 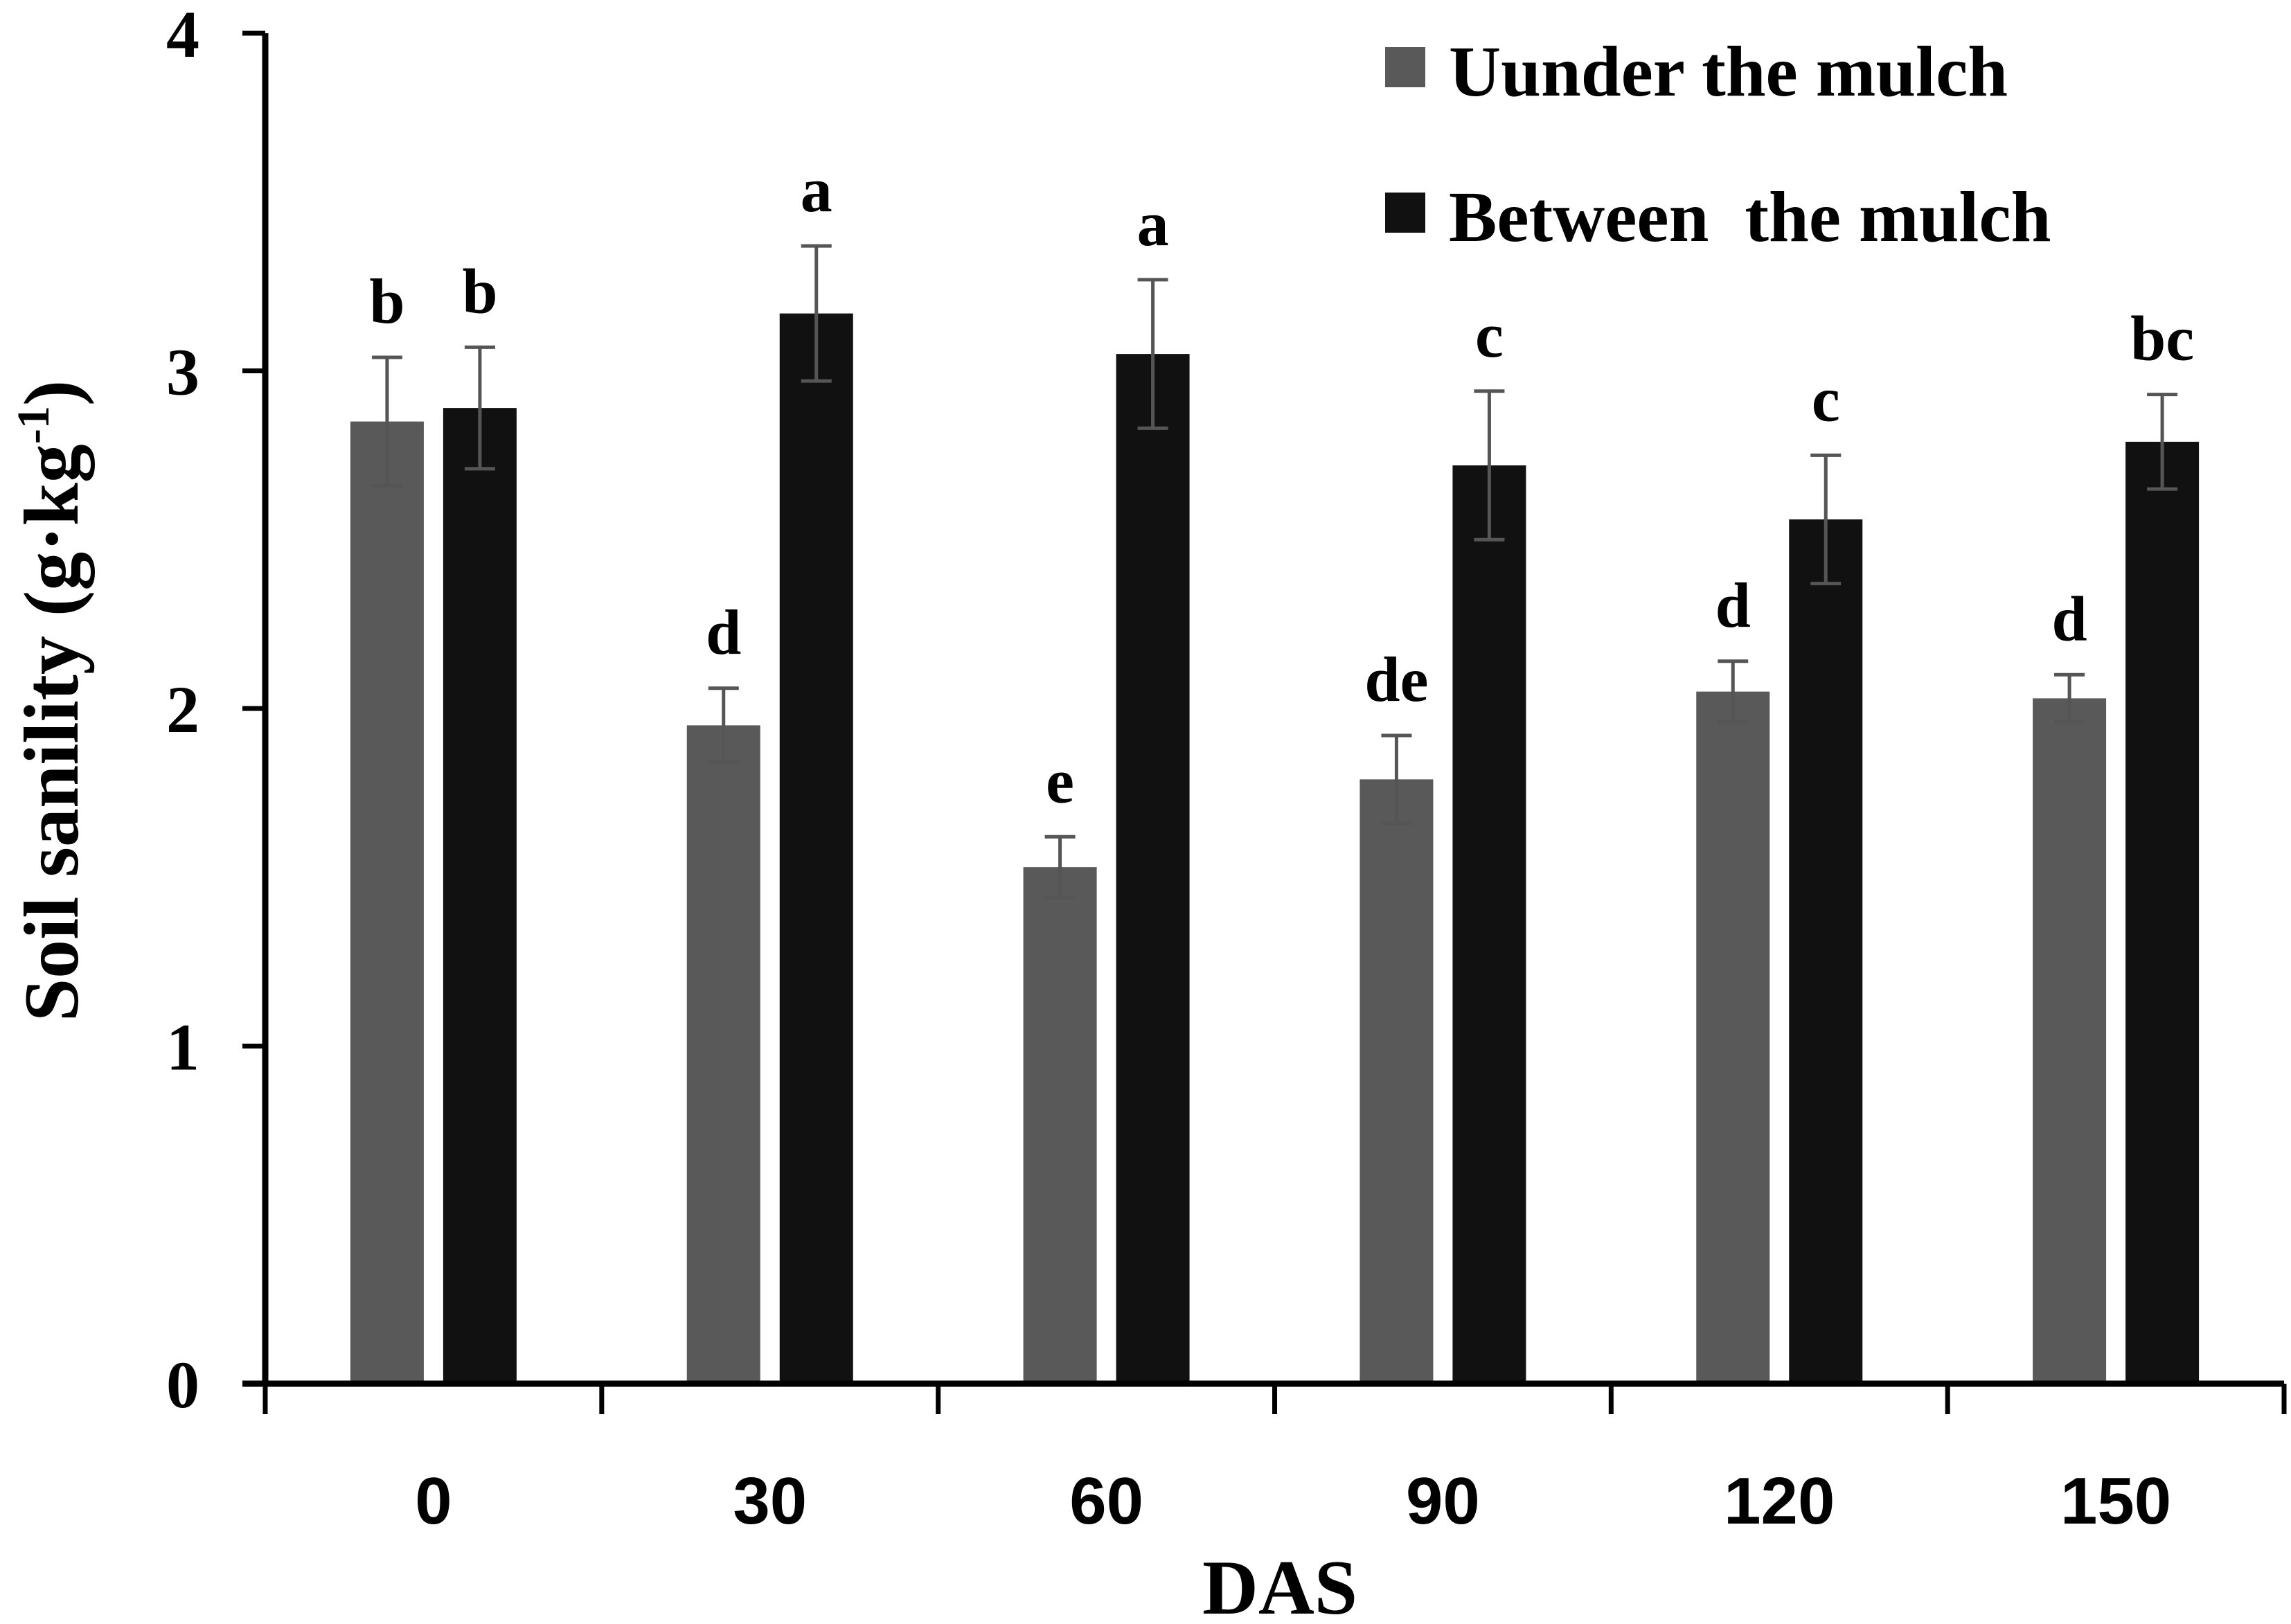 I want to click on legend-swatch-between-mulch, so click(x=1405, y=213).